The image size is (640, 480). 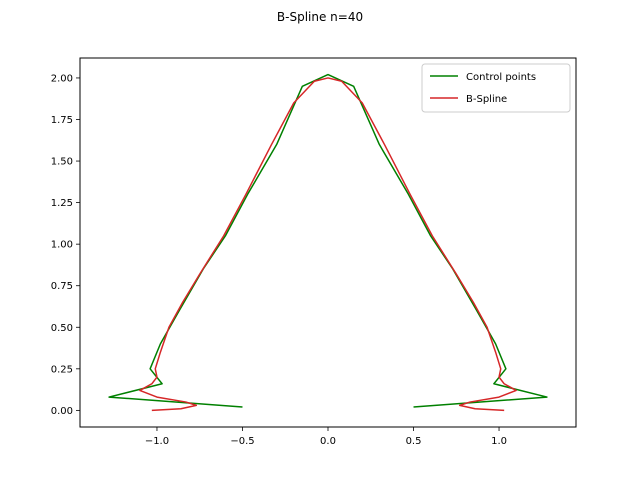 I want to click on y-tick-label: 0.25, so click(x=62, y=369).